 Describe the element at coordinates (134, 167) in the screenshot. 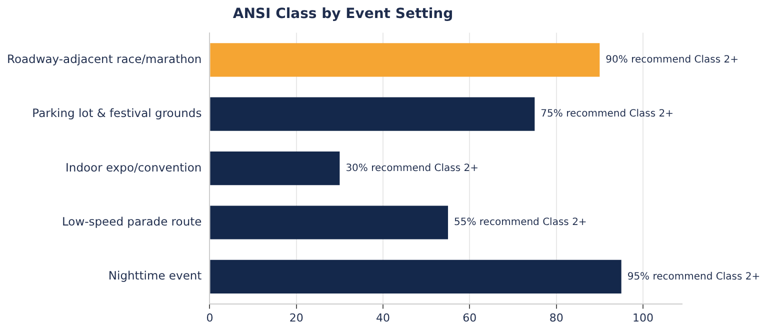

I see `y-tick-label: Indoor expo/convention` at that location.